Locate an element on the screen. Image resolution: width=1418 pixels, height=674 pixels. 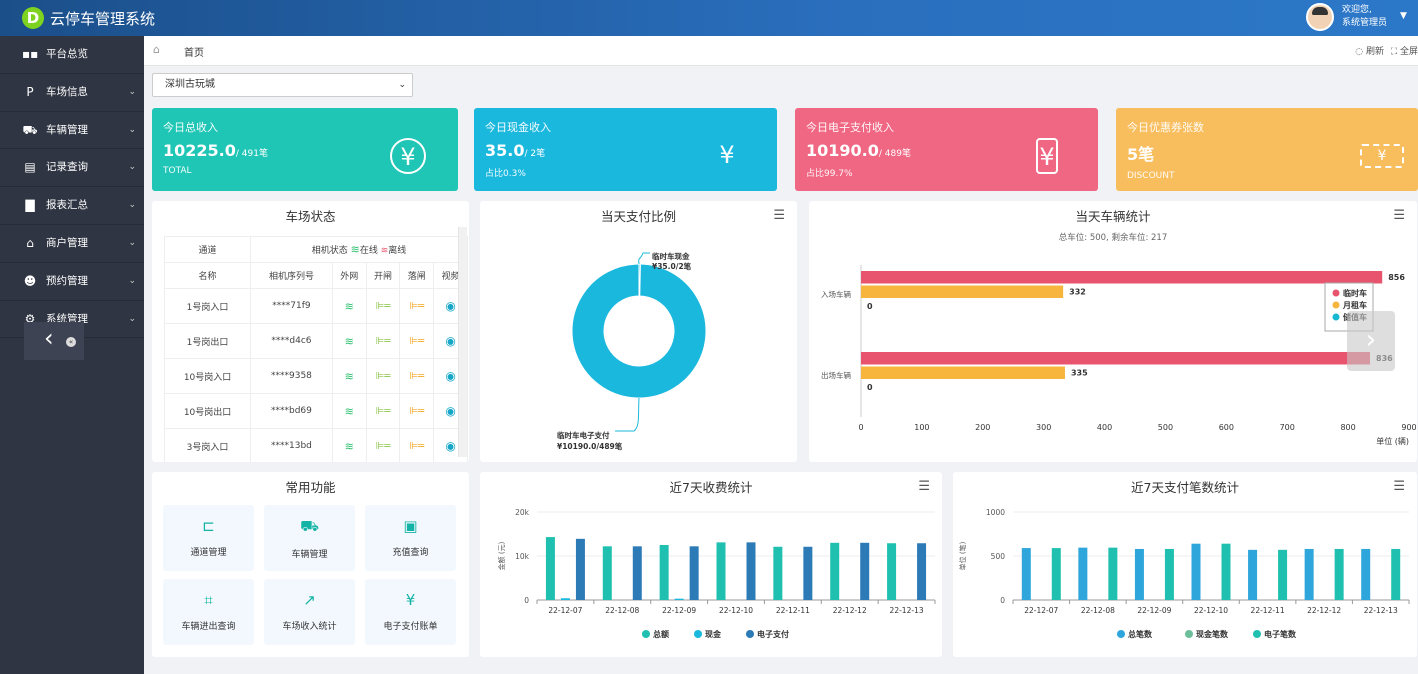
stat-count: / 2笔 is located at coordinates (535, 154).